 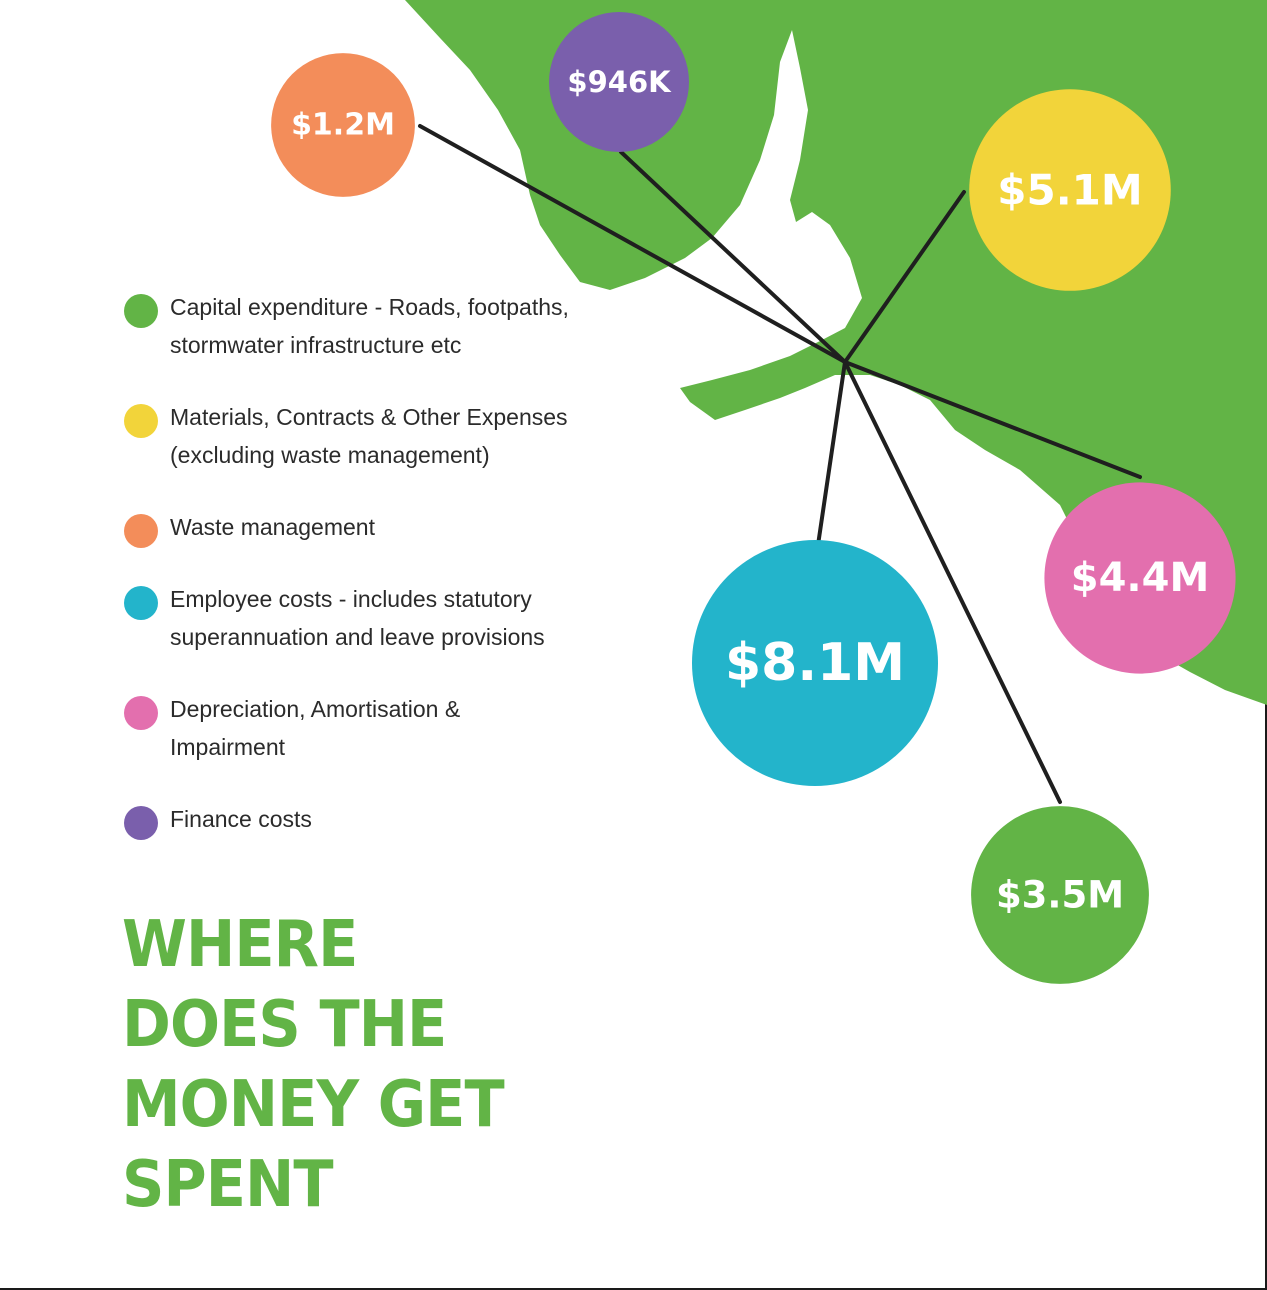 What do you see at coordinates (992, 419) in the screenshot?
I see `leader-line-depreciation` at bounding box center [992, 419].